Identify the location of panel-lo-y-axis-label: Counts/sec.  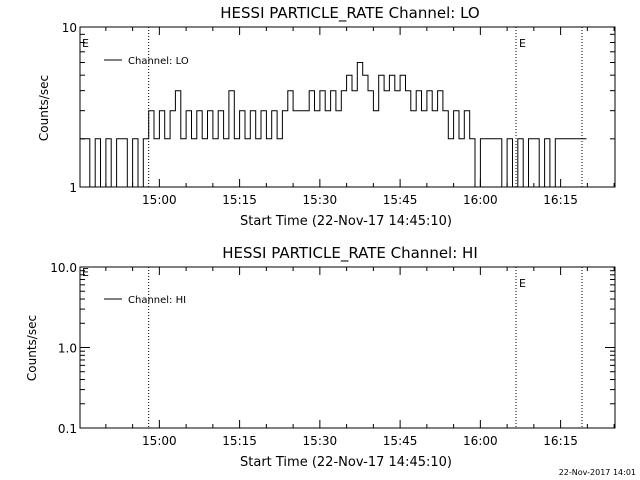
(44, 108).